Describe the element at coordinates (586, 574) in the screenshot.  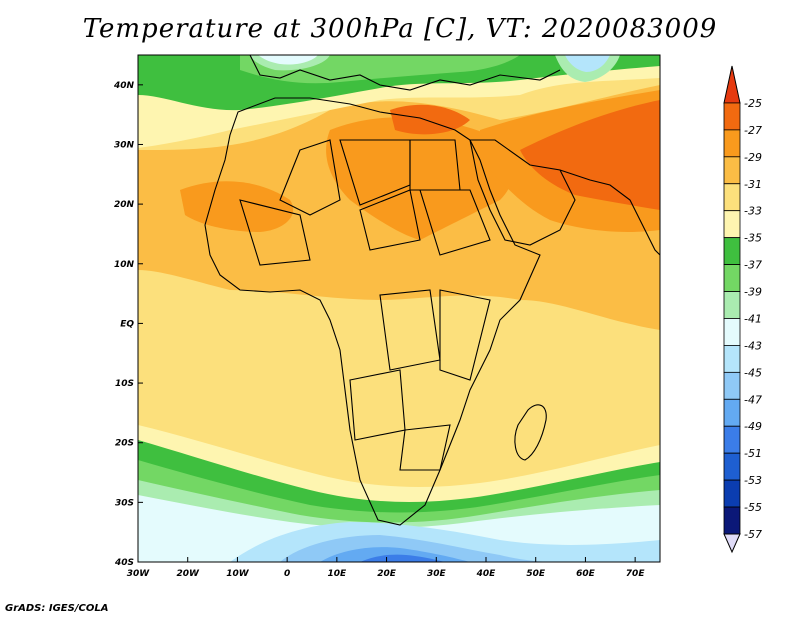
I see `lon-tick-label: 60E` at that location.